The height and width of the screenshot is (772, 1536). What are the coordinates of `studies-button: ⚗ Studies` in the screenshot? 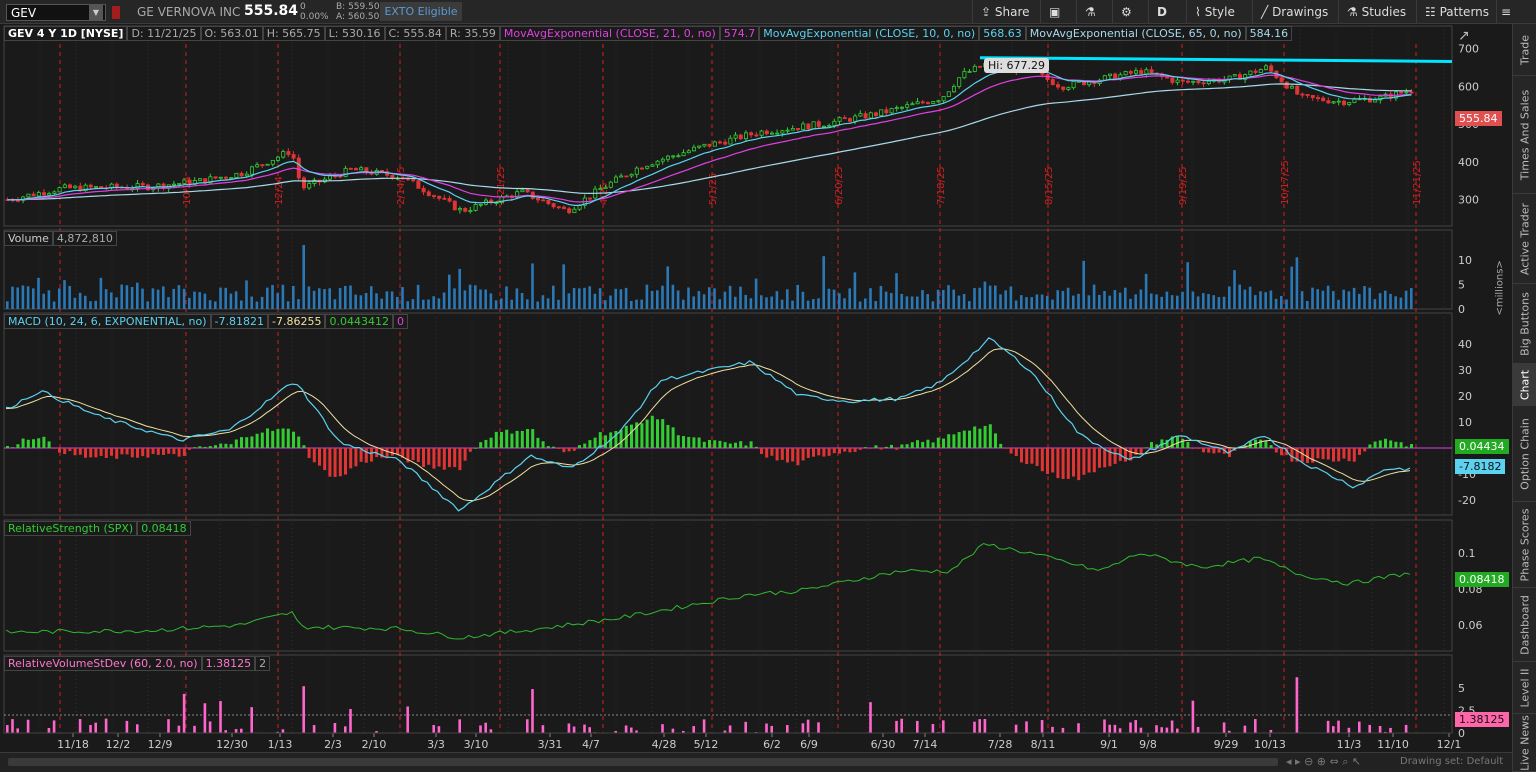 It's located at (1376, 12).